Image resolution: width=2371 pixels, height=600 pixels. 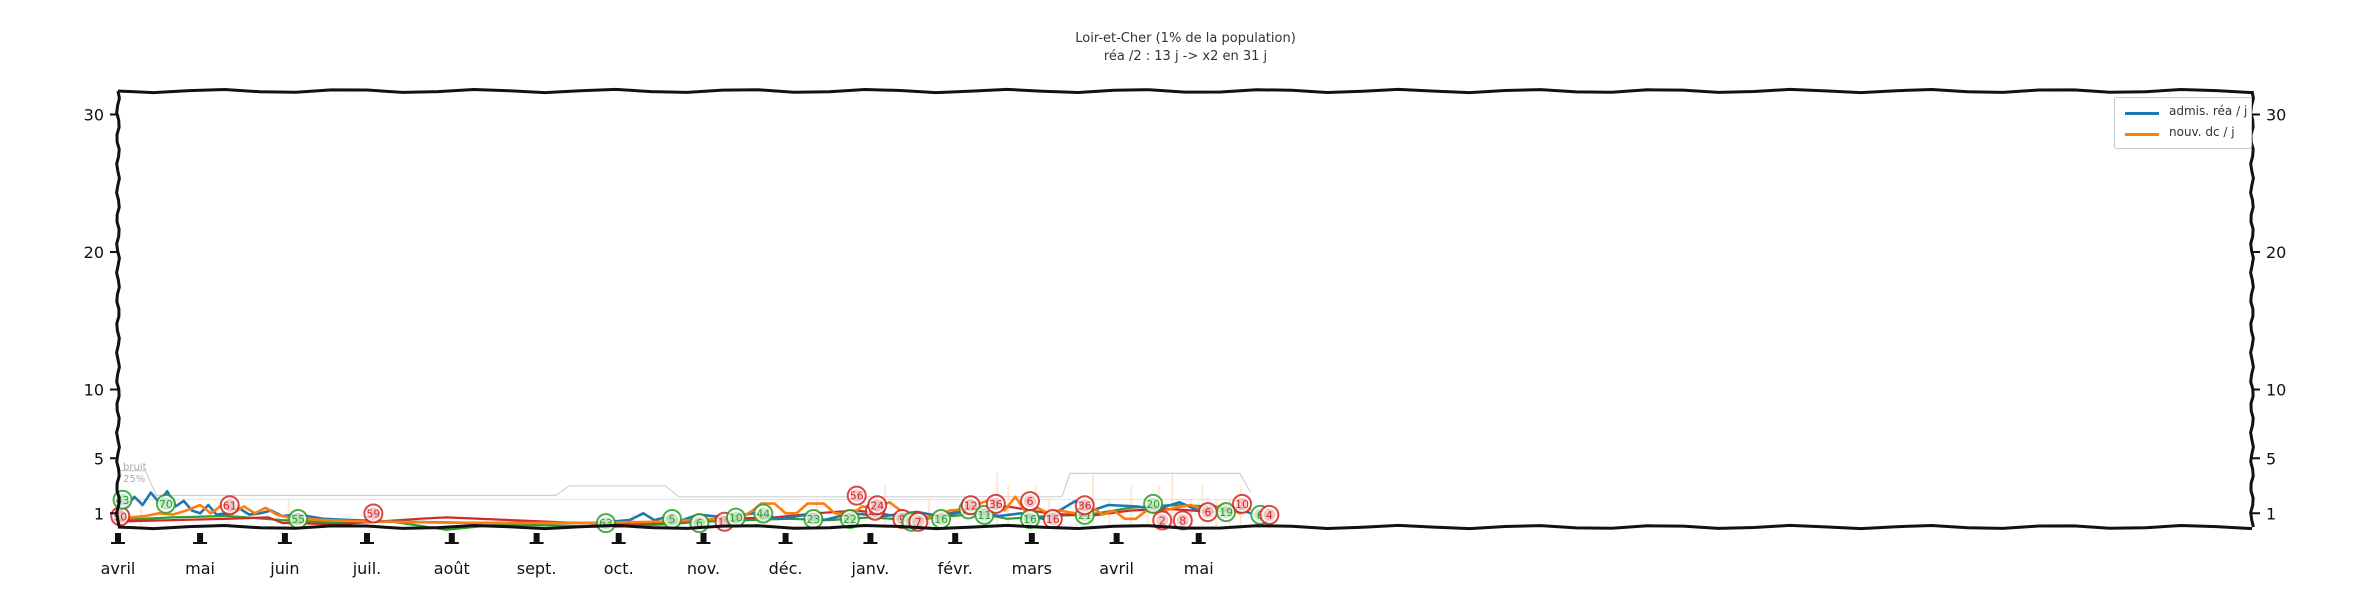 I want to click on data-marker: 24, so click(x=877, y=505).